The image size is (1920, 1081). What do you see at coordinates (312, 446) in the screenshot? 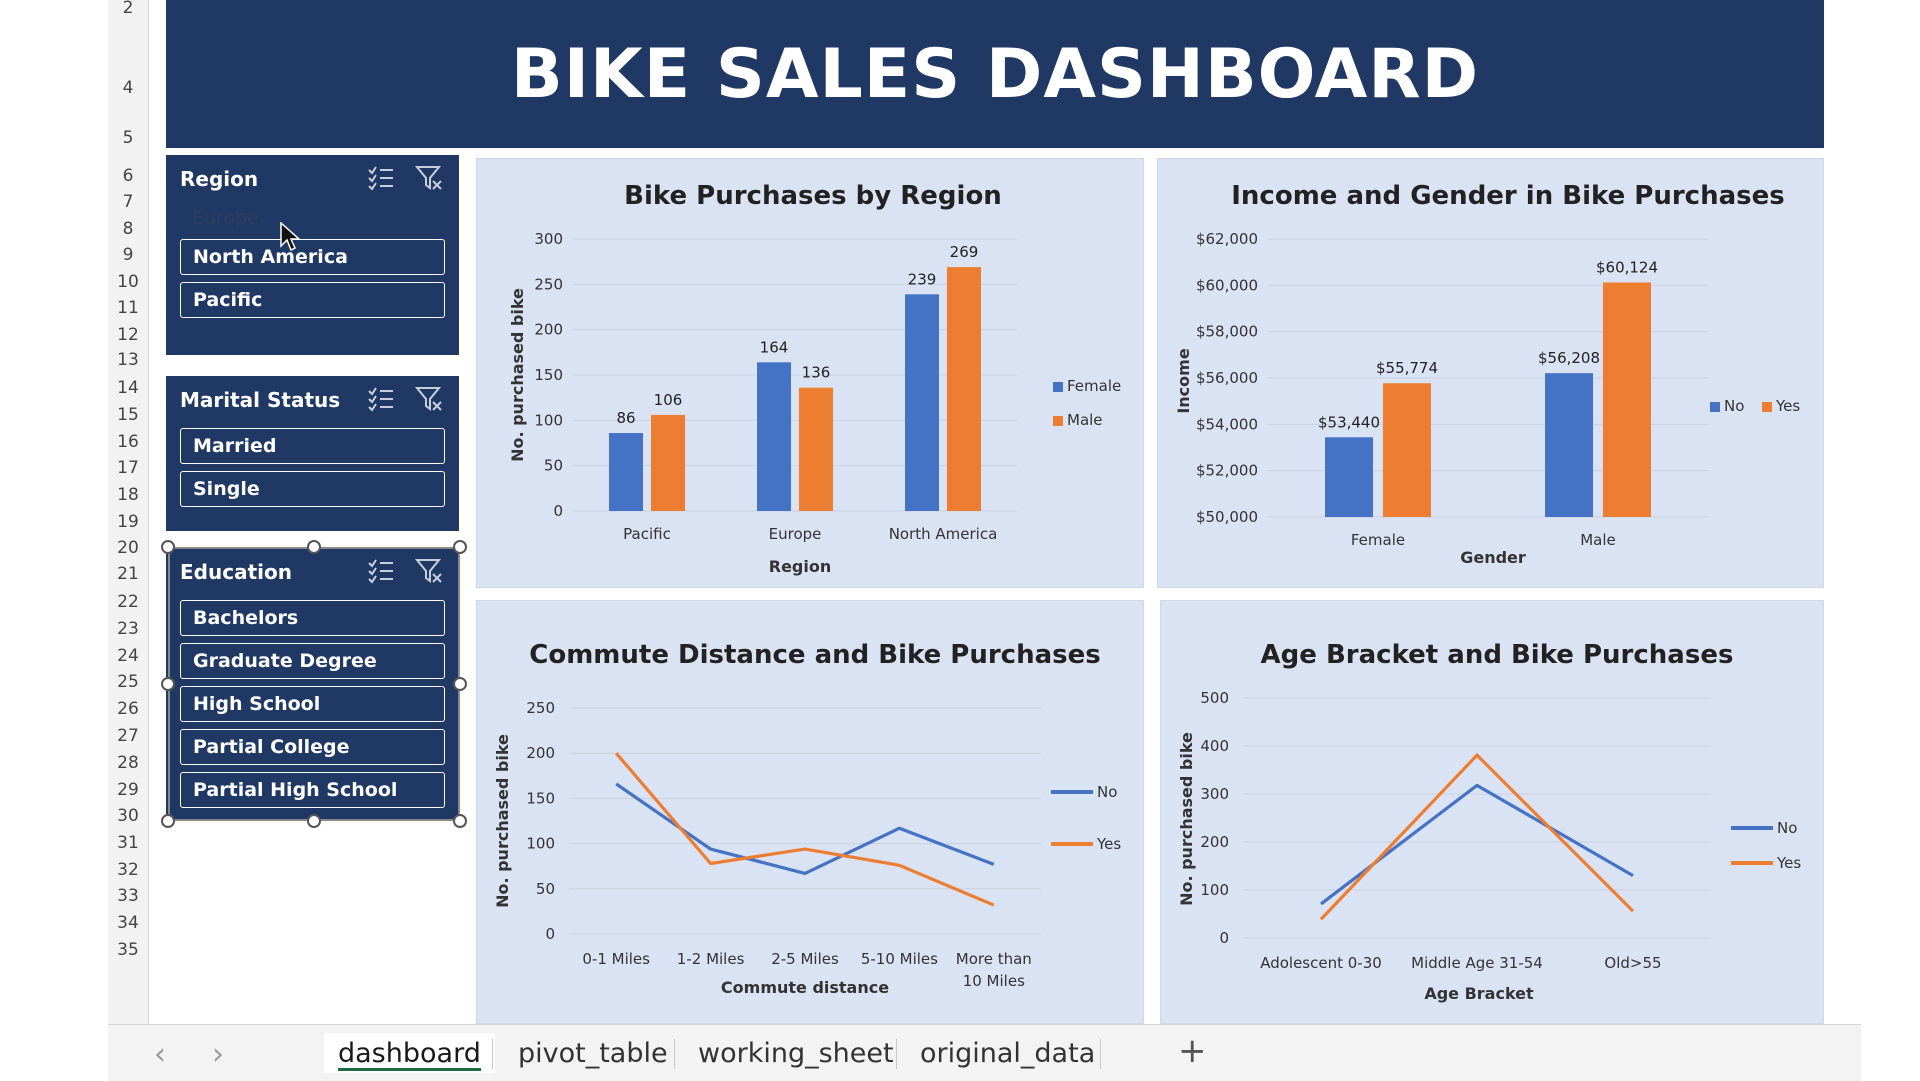
I see `slicer-item-married: Married` at bounding box center [312, 446].